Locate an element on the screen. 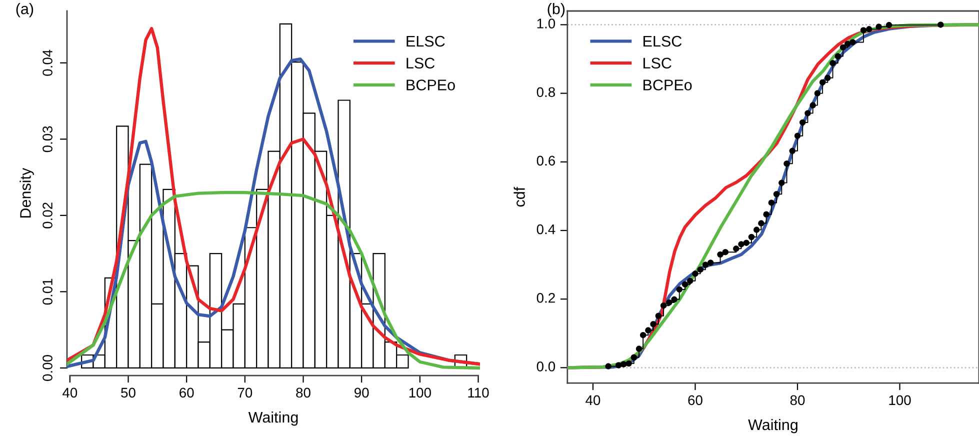  x-tick-label: 90 is located at coordinates (361, 393).